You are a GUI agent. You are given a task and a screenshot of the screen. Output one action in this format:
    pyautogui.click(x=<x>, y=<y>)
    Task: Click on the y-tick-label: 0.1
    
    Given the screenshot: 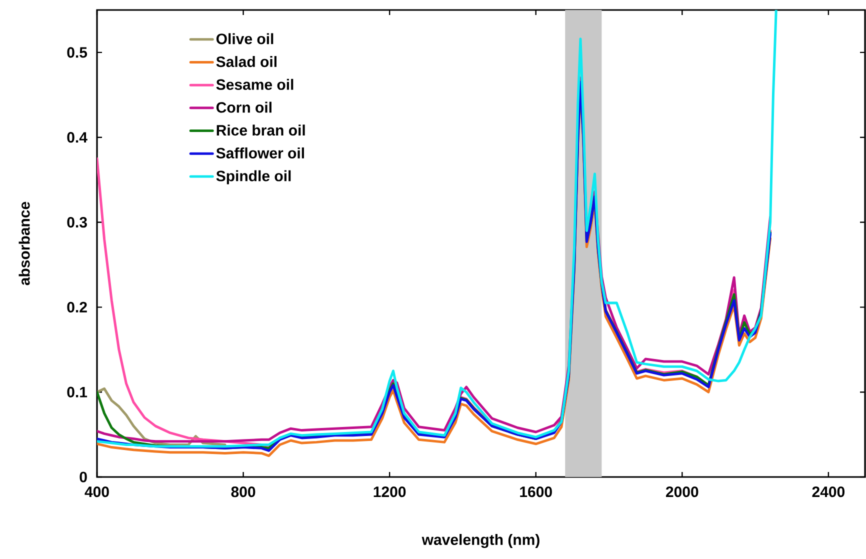 What is the action you would take?
    pyautogui.click(x=77, y=392)
    